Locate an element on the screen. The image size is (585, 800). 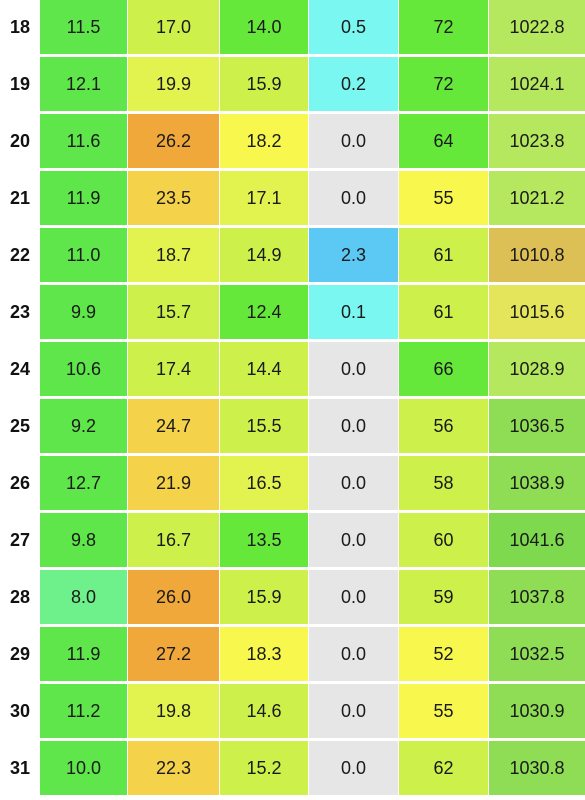
pressure-cell: 1036.5 is located at coordinates (537, 426).